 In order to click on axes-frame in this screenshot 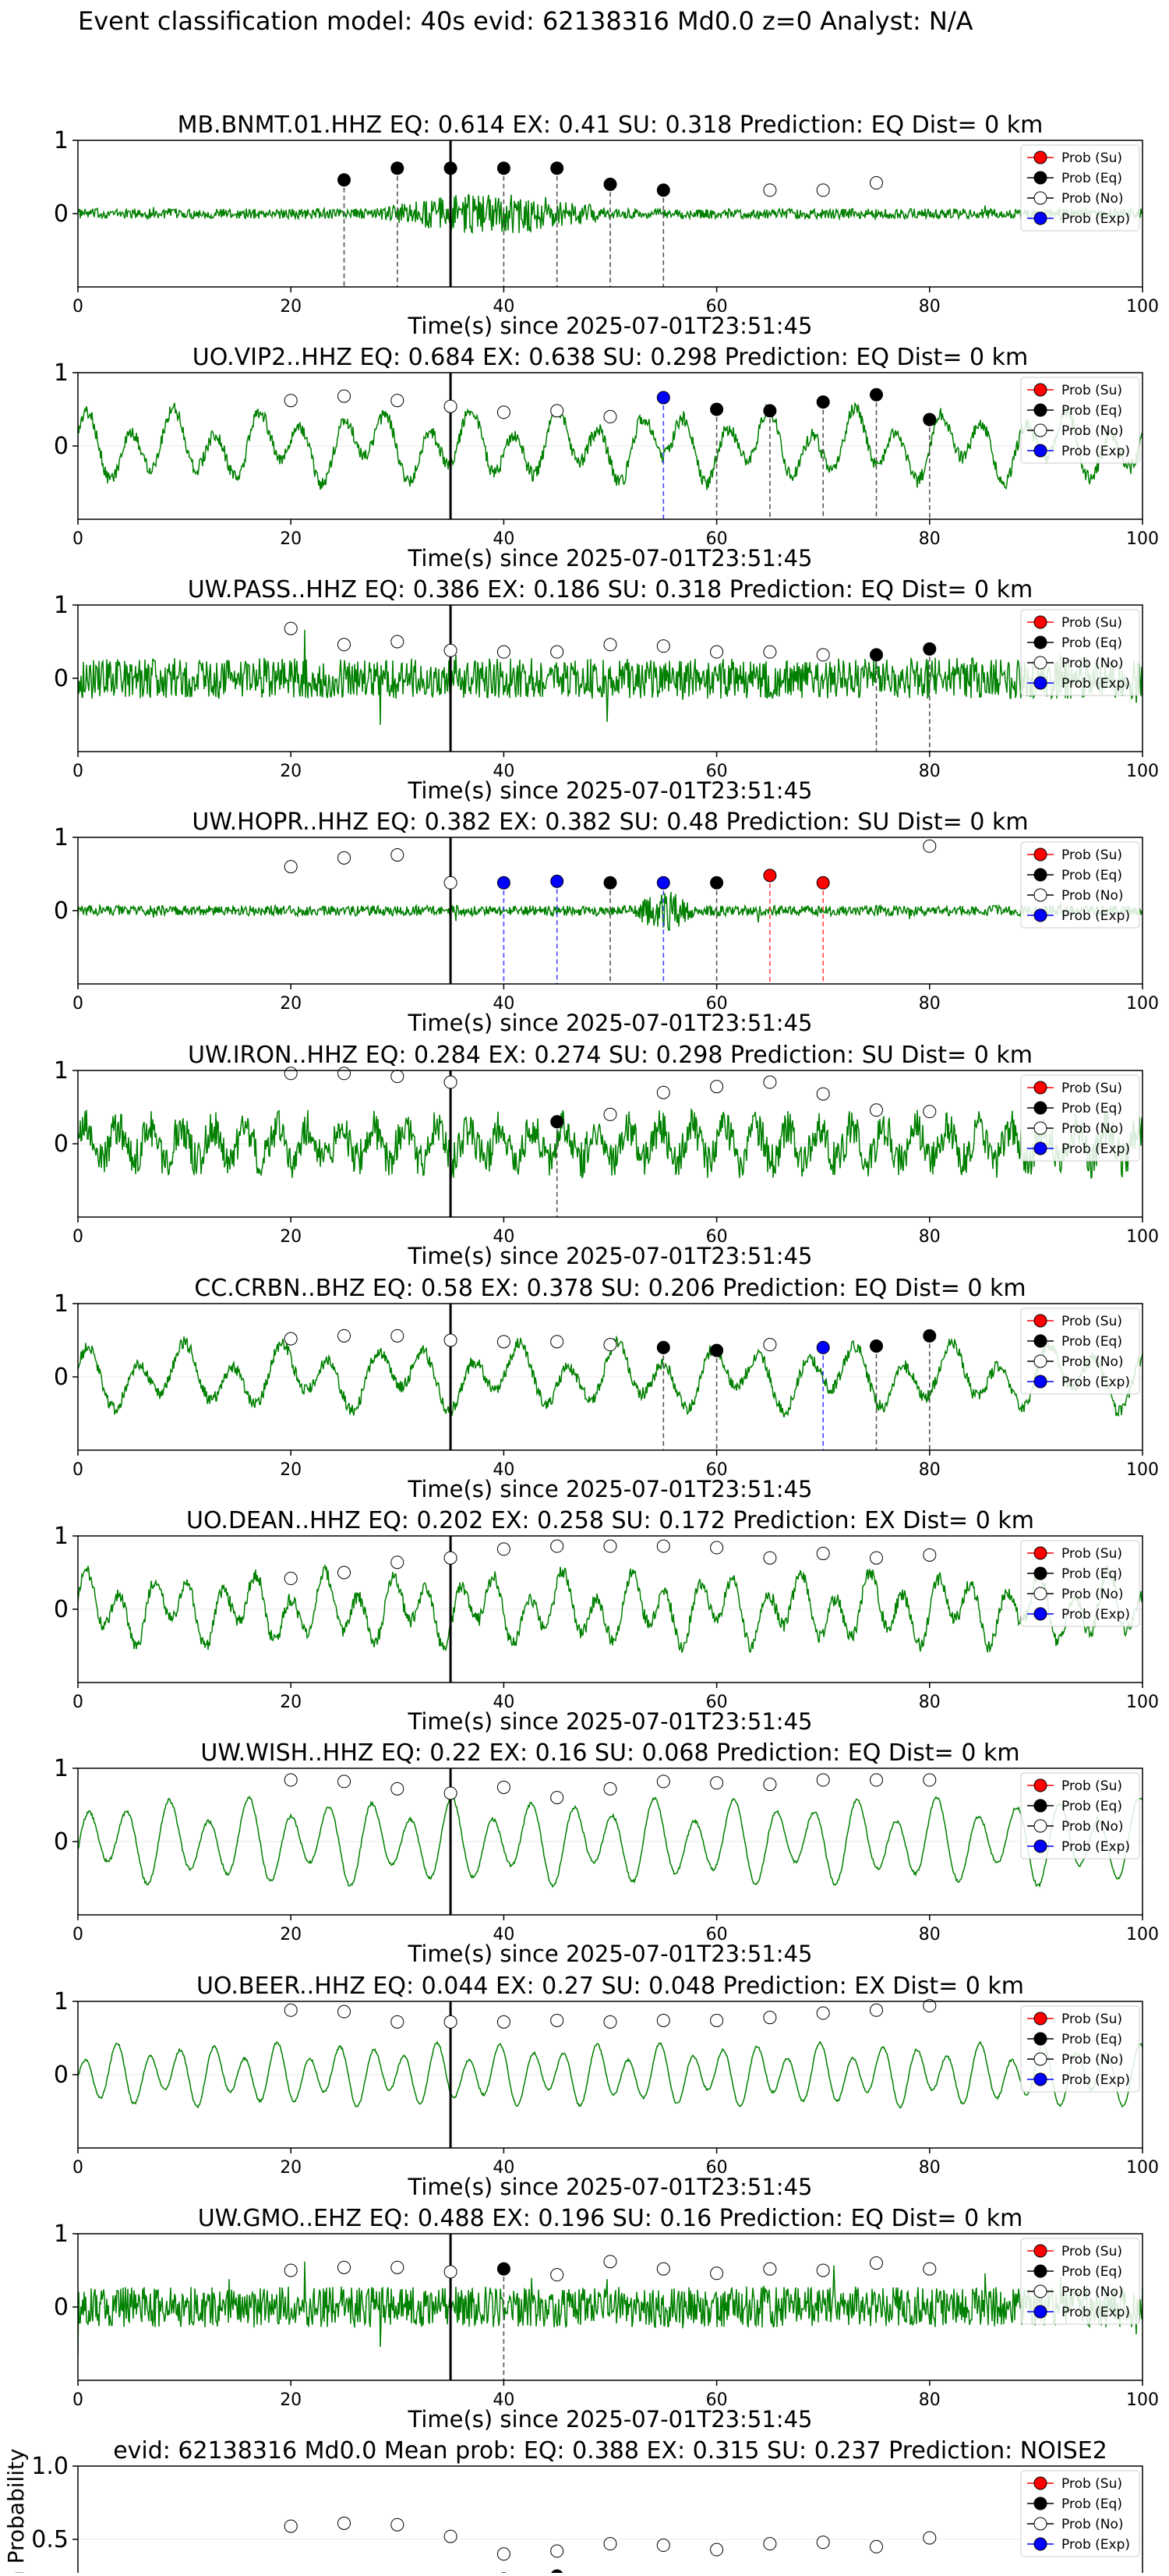, I will do `click(610, 2519)`.